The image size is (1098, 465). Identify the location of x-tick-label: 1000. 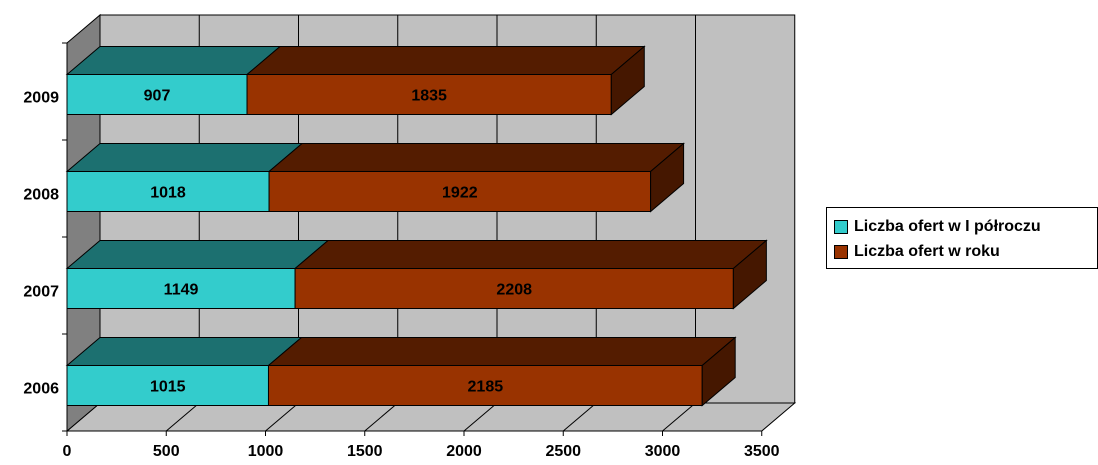
(266, 451).